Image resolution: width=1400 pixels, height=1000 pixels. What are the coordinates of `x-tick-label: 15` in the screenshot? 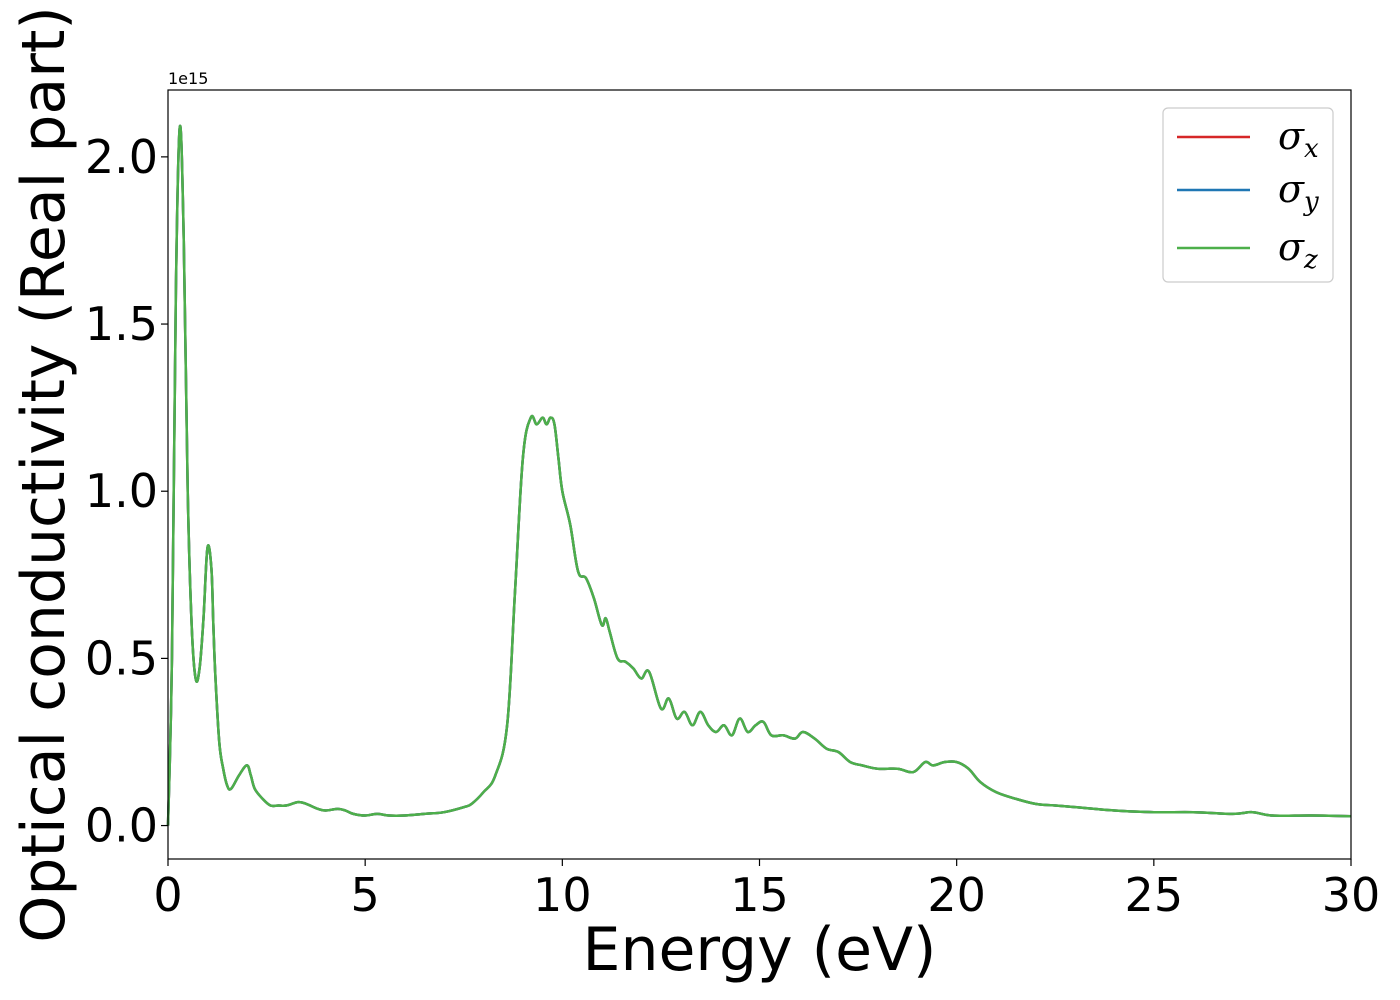 It's located at (759, 895).